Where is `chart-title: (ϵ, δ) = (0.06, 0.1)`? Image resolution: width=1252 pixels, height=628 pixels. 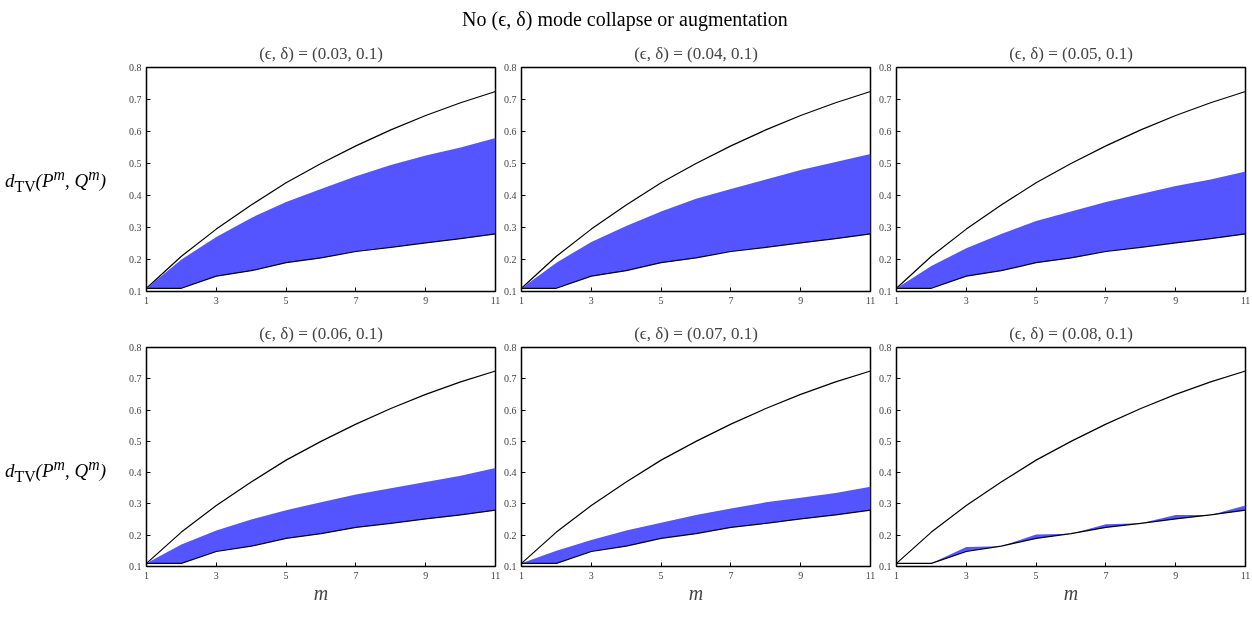
chart-title: (ϵ, δ) = (0.06, 0.1) is located at coordinates (321, 333).